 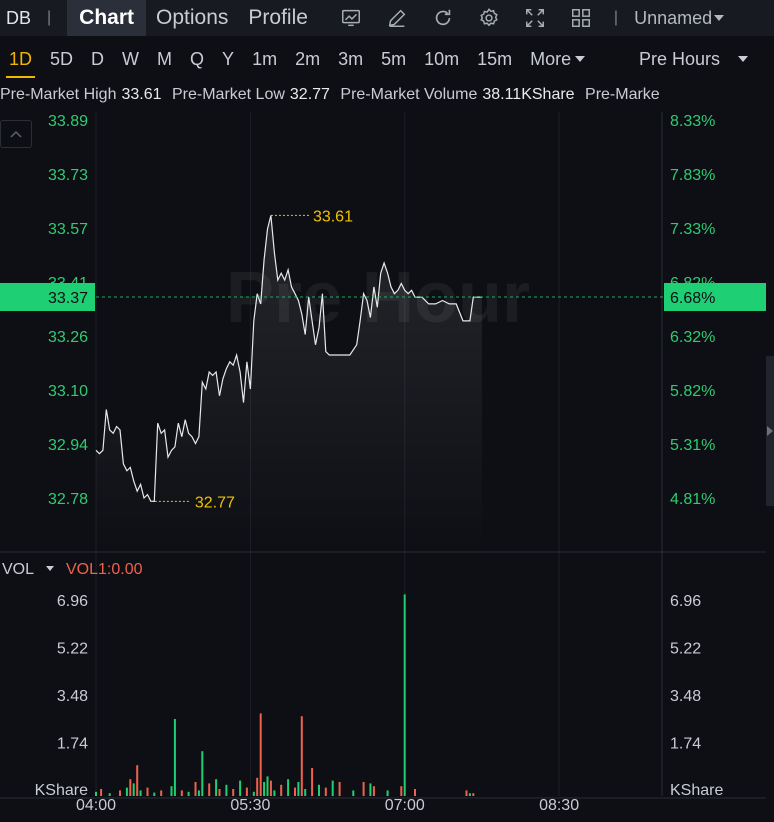 What do you see at coordinates (215, 502) in the screenshot?
I see `low-marker-label: 32.77` at bounding box center [215, 502].